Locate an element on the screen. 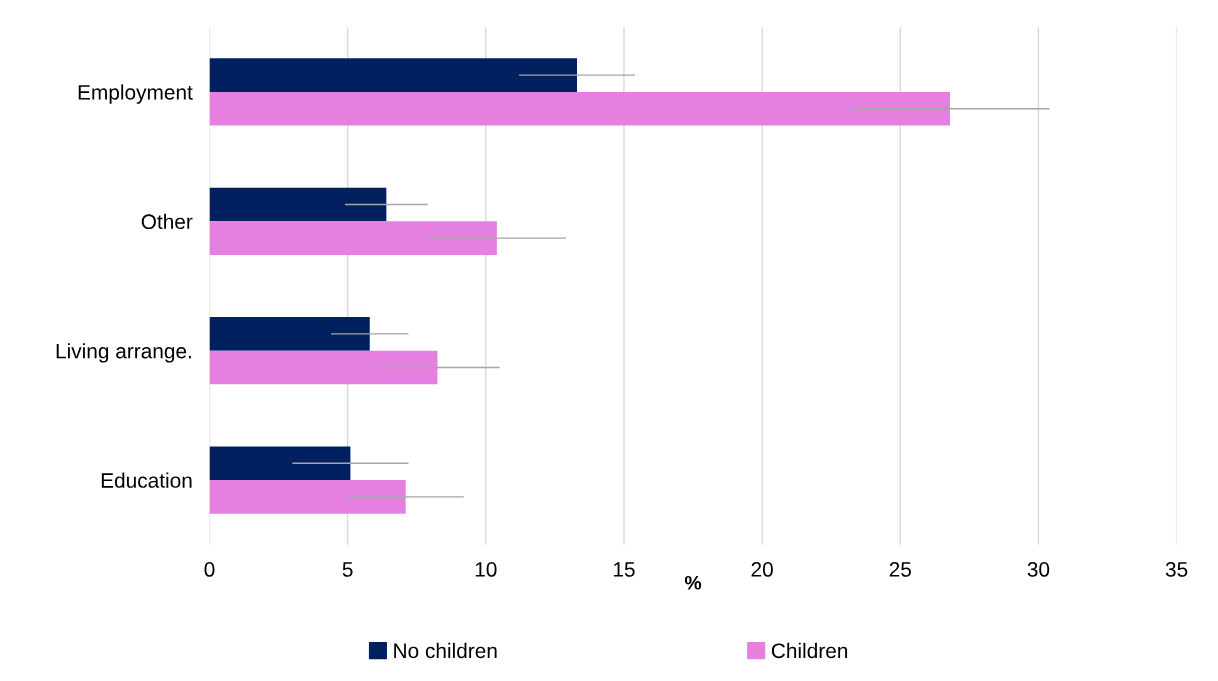 The height and width of the screenshot is (681, 1218). y-tick-label: Living arrange. is located at coordinates (123, 353).